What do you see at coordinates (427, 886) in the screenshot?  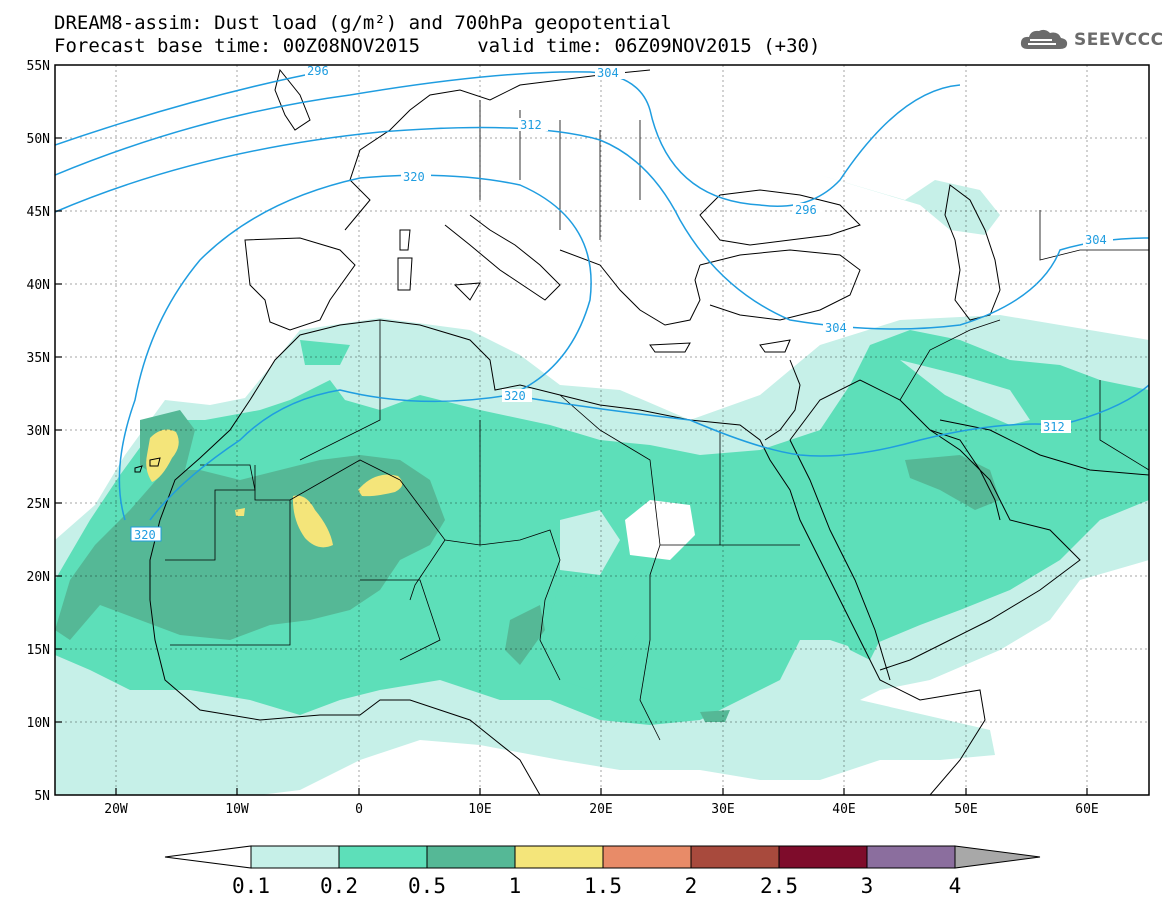 I see `colorbar-label: 0.5` at bounding box center [427, 886].